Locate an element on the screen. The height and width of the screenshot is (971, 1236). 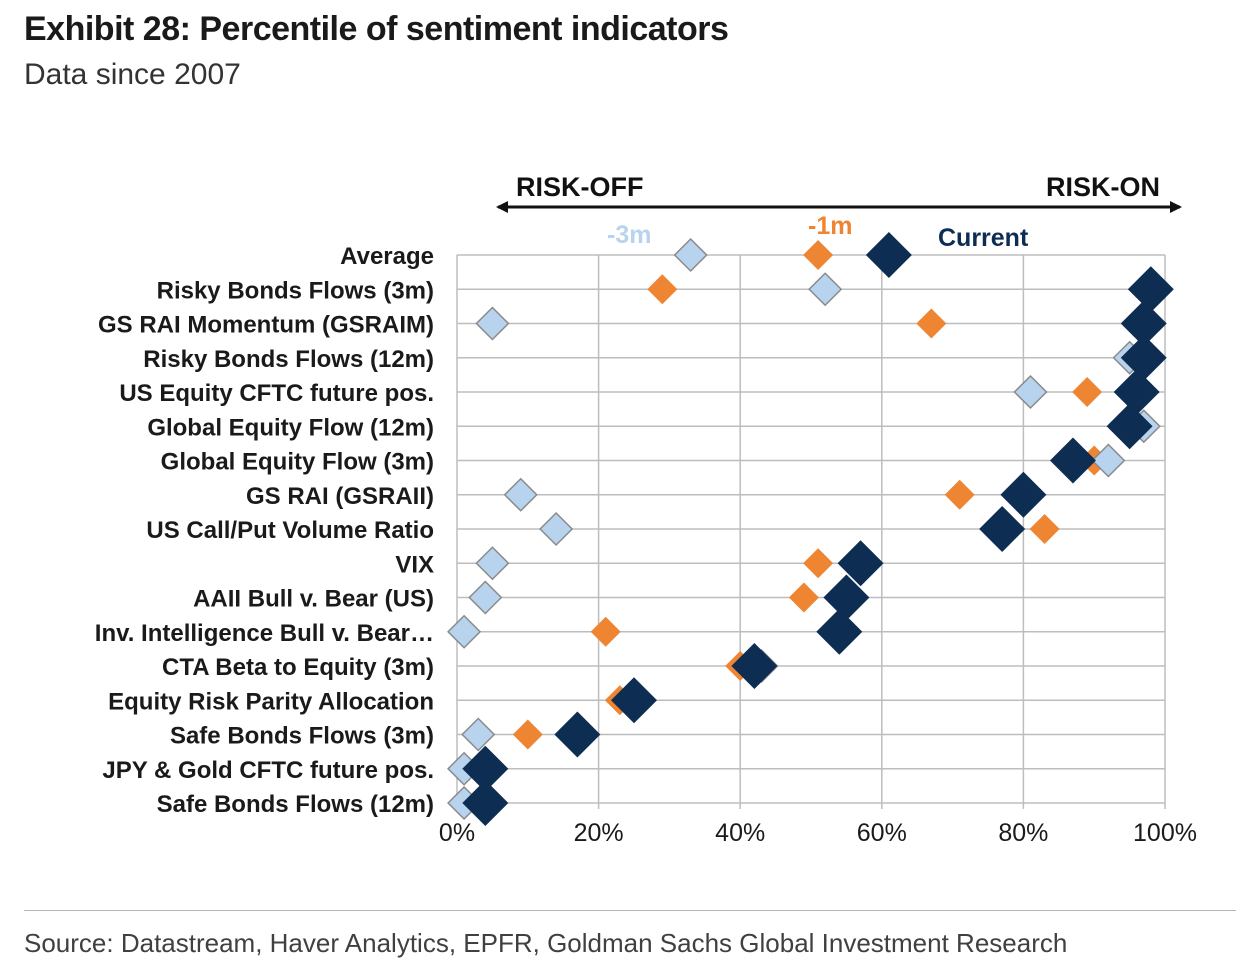
category-label: US Equity CFTC future pos. is located at coordinates (276, 393).